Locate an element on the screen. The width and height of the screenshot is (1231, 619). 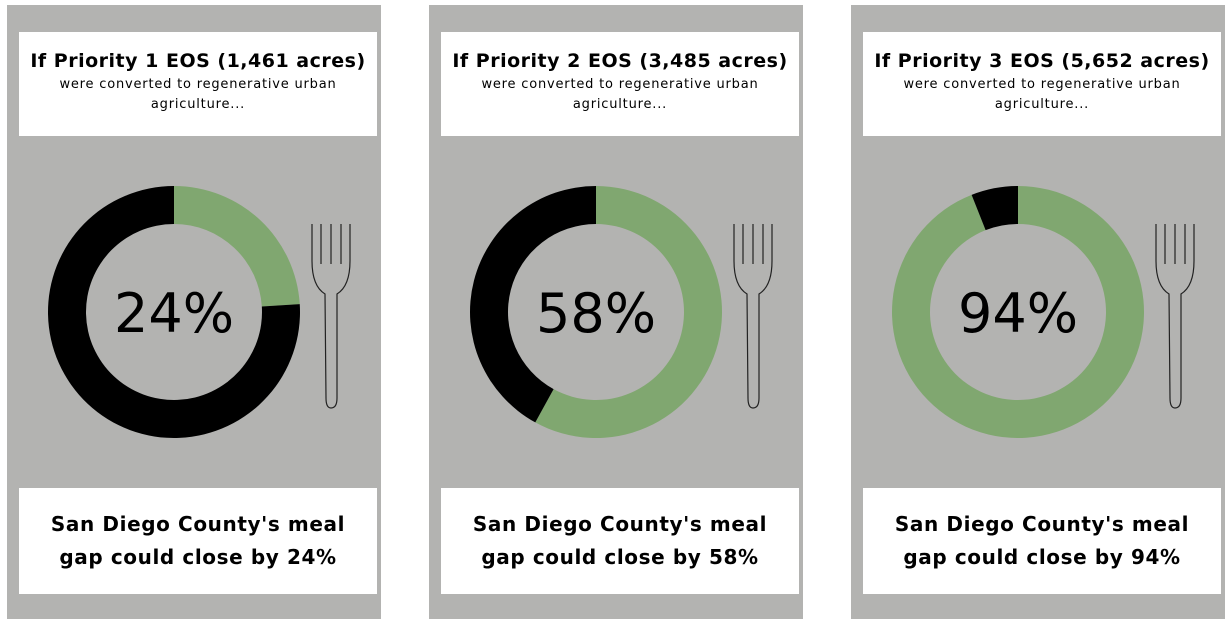
center-label: 24% is located at coordinates (174, 313).